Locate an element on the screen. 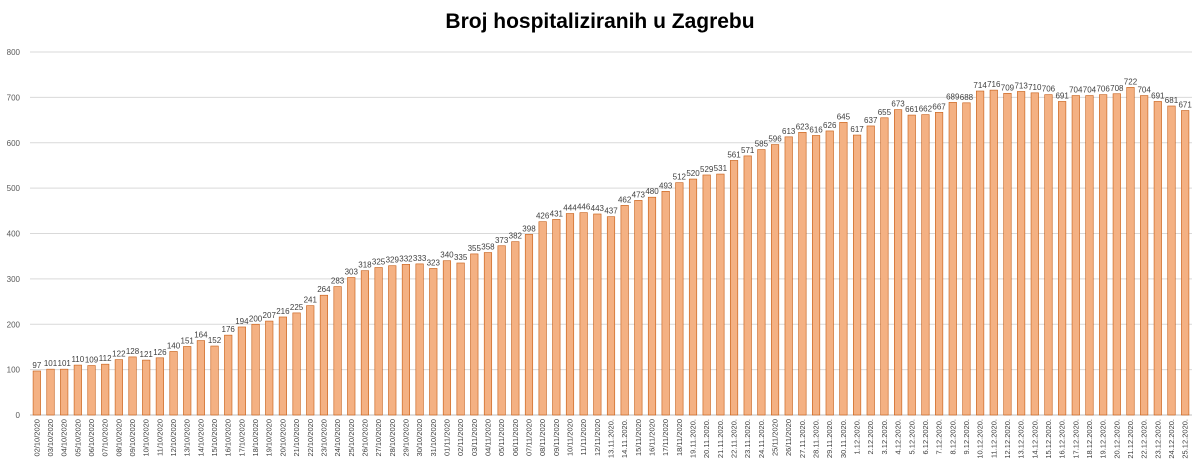 This screenshot has height=474, width=1200. x-tick-label: 25.12.2020. is located at coordinates (1185, 439).